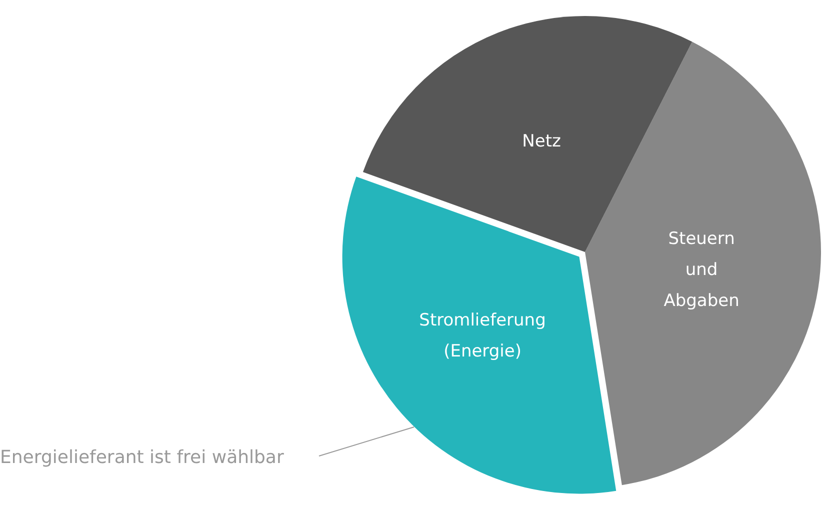 This screenshot has width=836, height=527. I want to click on text: Energielieferant ist frei wählbar, so click(142, 457).